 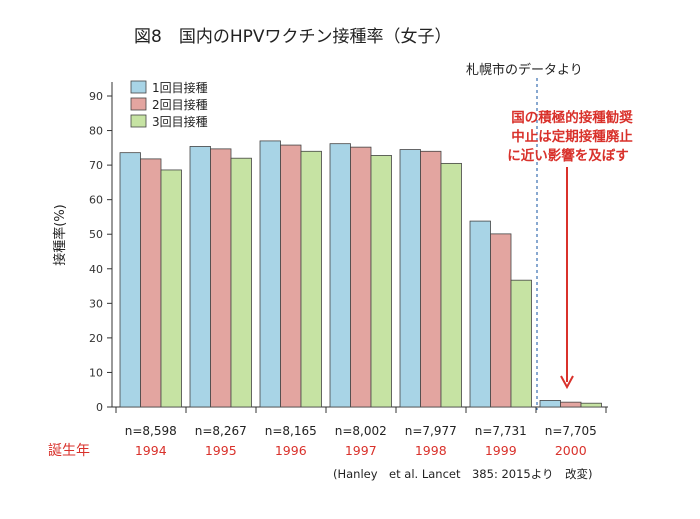 I want to click on sample-size-label: n=7,977, so click(x=431, y=431).